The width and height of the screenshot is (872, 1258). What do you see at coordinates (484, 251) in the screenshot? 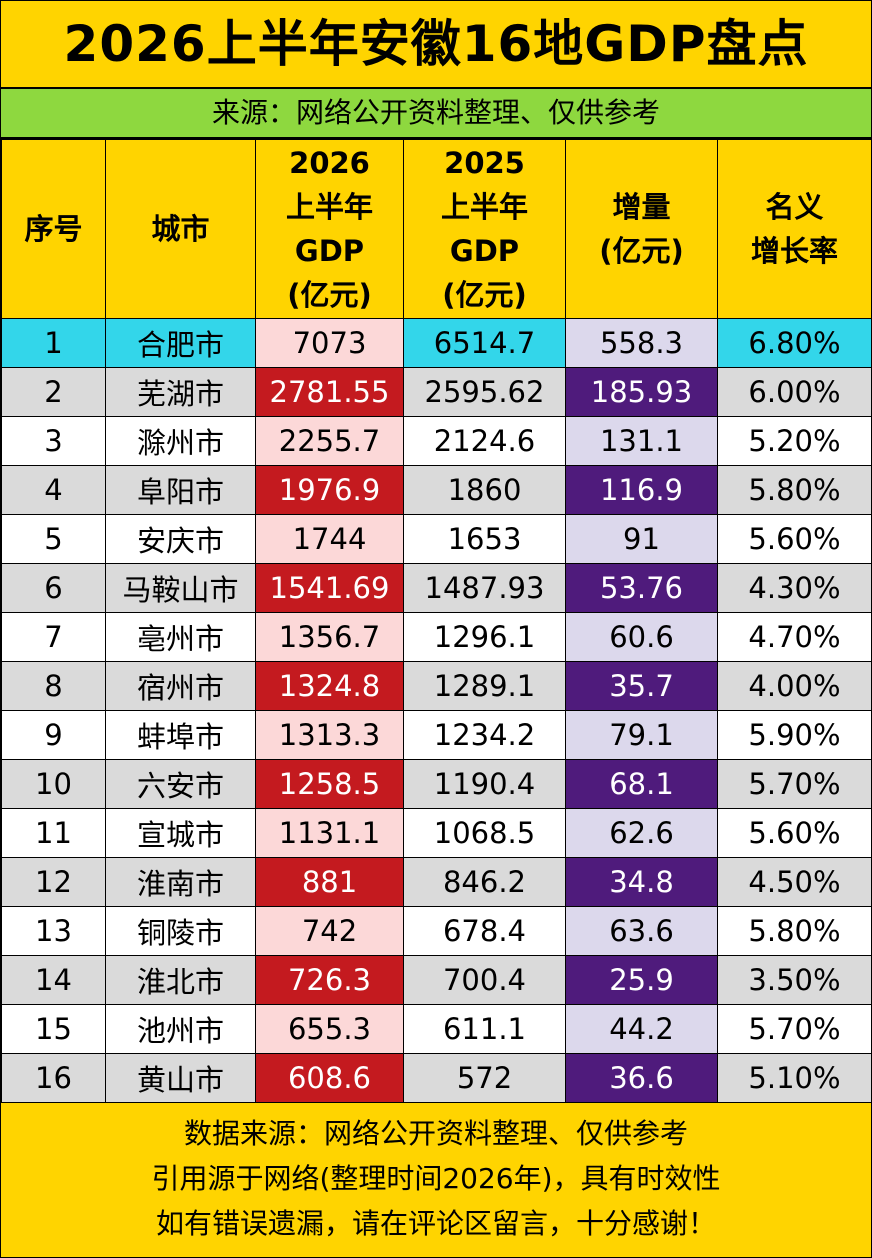
I see `header-gdp2025-line: GDP` at bounding box center [484, 251].